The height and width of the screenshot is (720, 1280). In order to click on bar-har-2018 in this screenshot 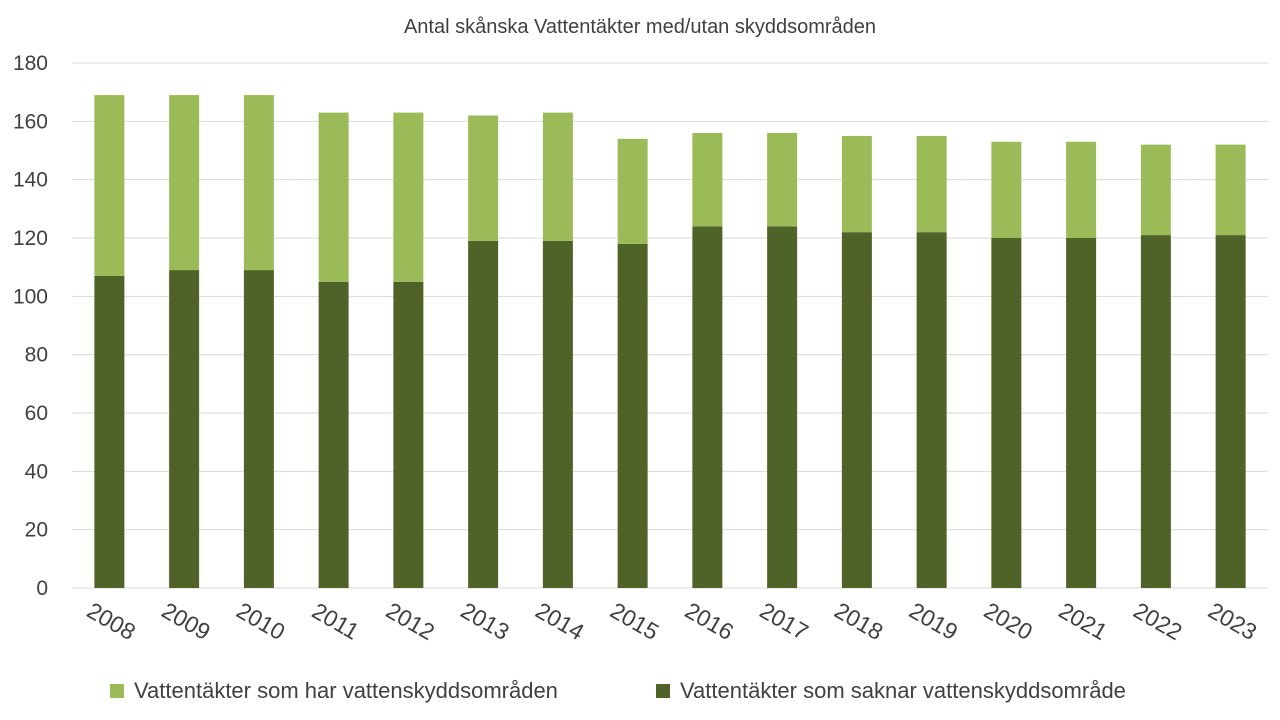, I will do `click(856, 184)`.